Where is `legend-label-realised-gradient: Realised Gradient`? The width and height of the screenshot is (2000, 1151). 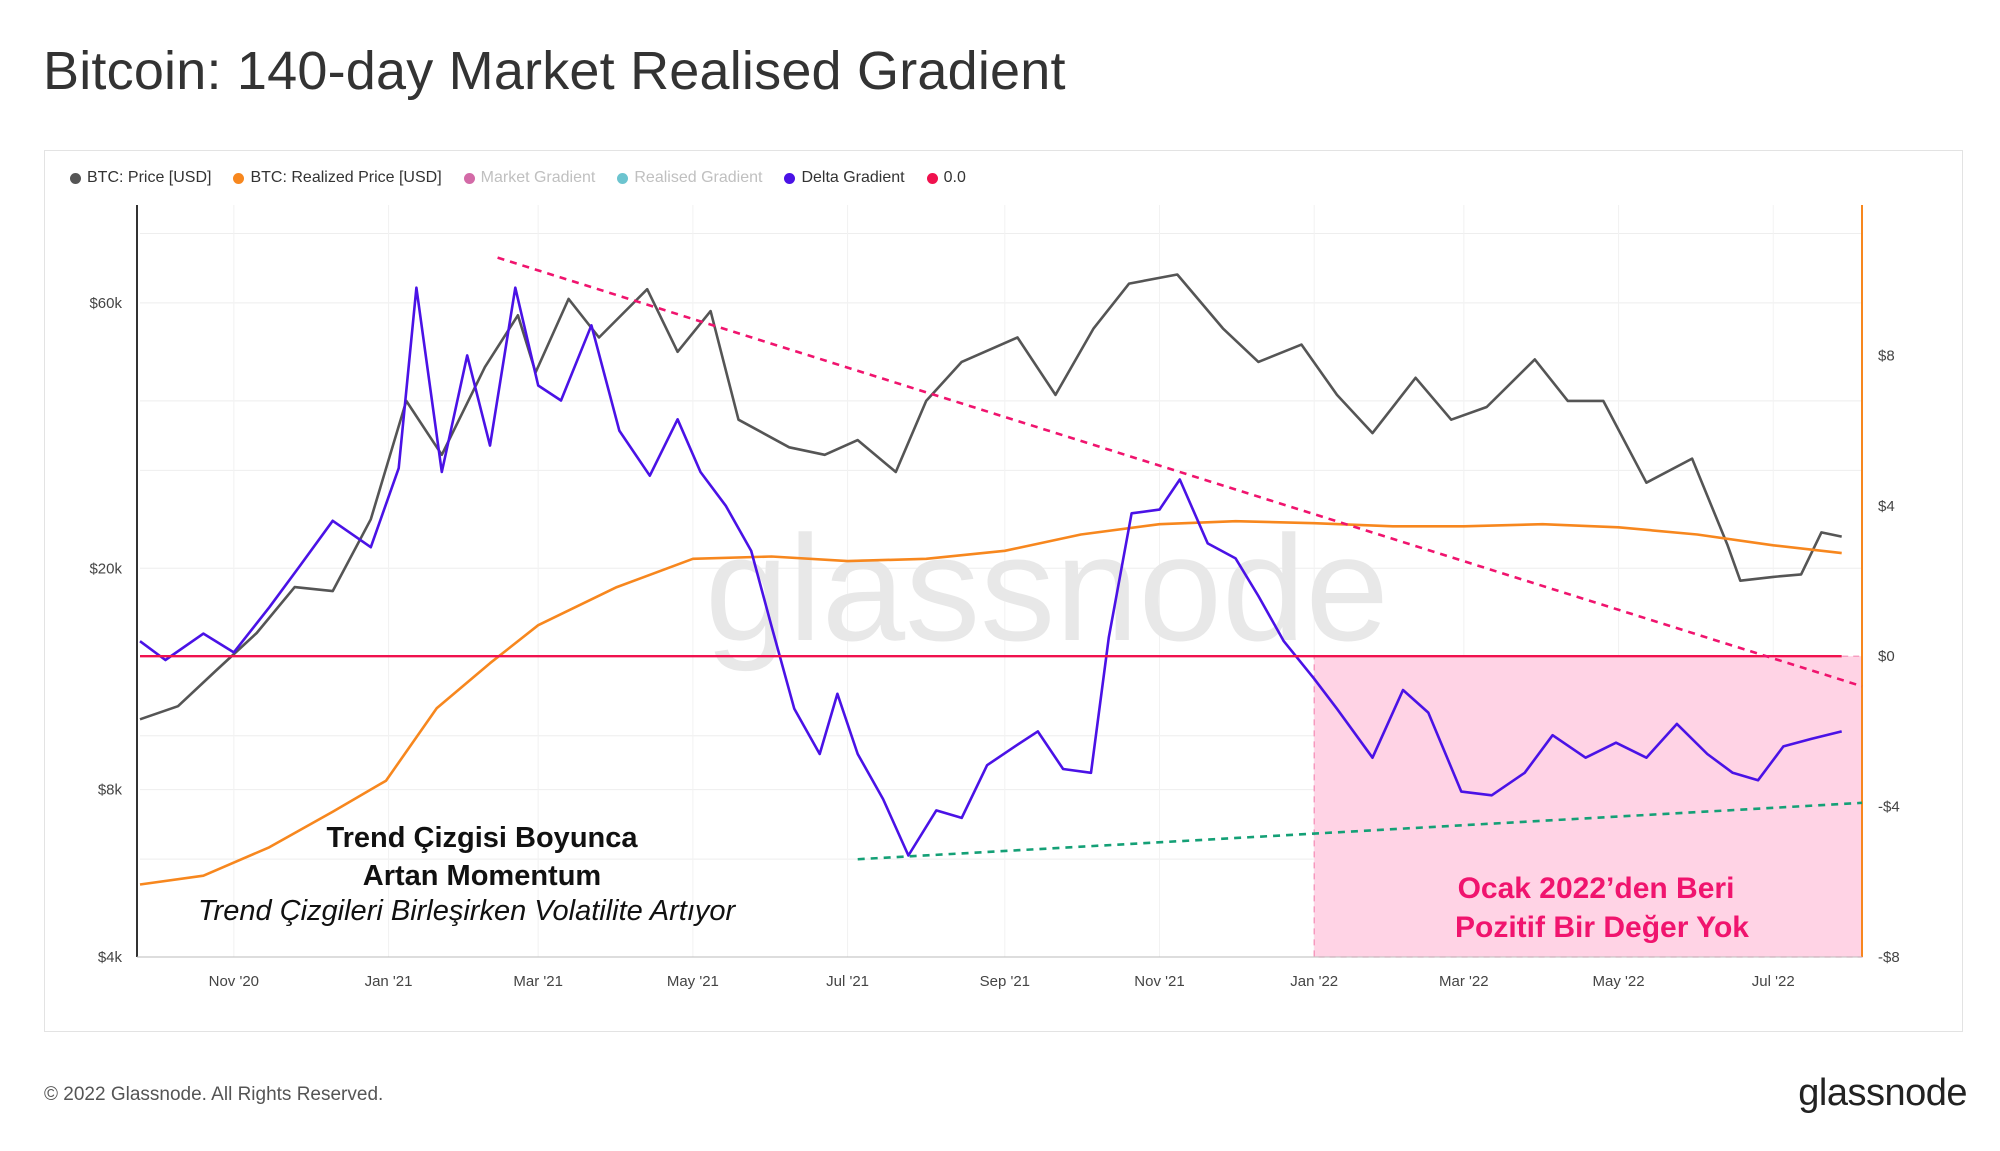
legend-label-realised-gradient: Realised Gradient is located at coordinates (698, 177).